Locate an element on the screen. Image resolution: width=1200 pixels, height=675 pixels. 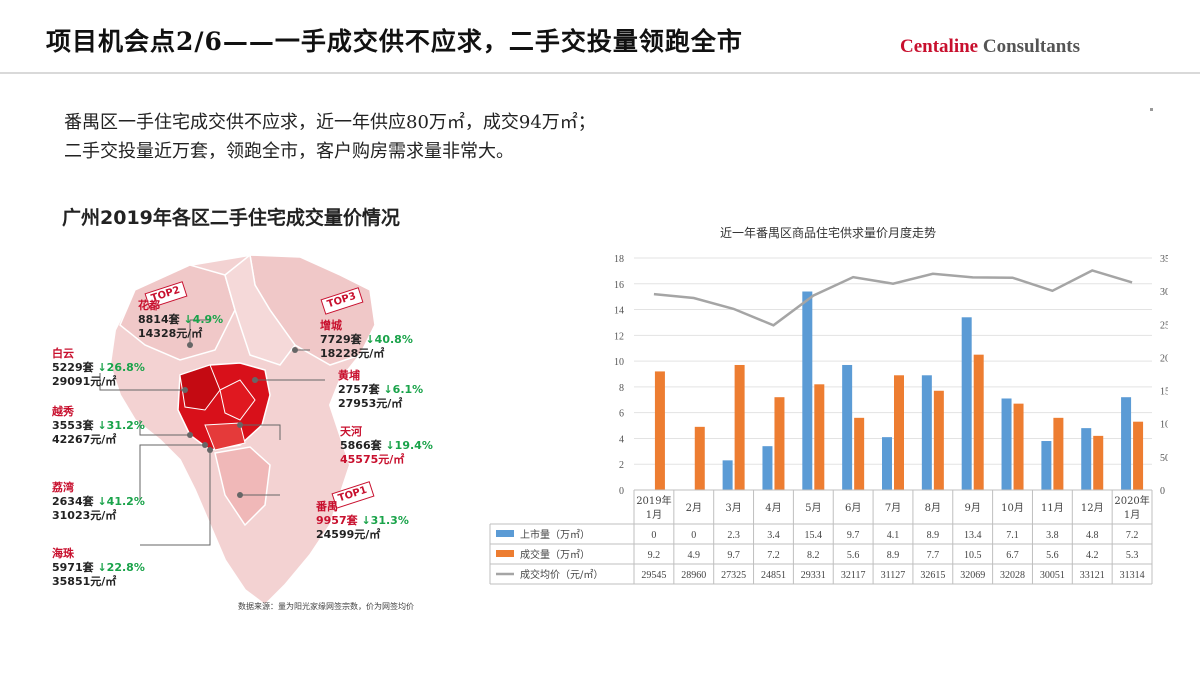
district-tianhe: 天河 5866套 ↓19.4% 45575元/㎡ is located at coordinates (386, 446).